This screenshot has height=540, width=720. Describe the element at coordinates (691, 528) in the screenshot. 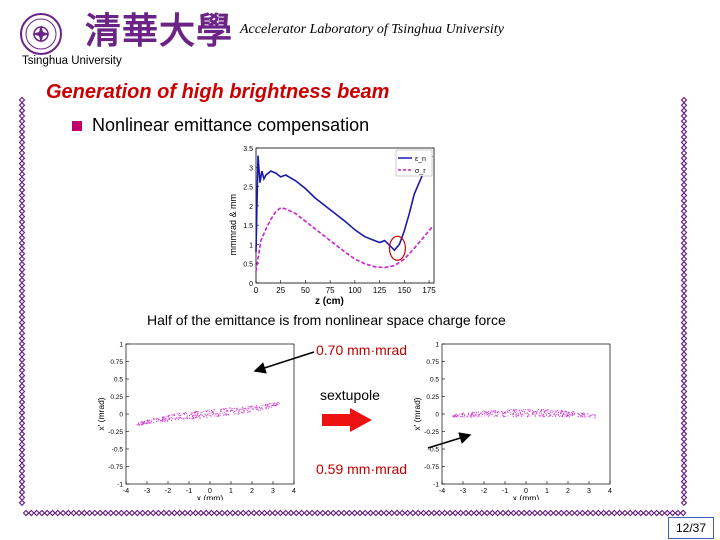

I see `page-number: 12/37` at that location.